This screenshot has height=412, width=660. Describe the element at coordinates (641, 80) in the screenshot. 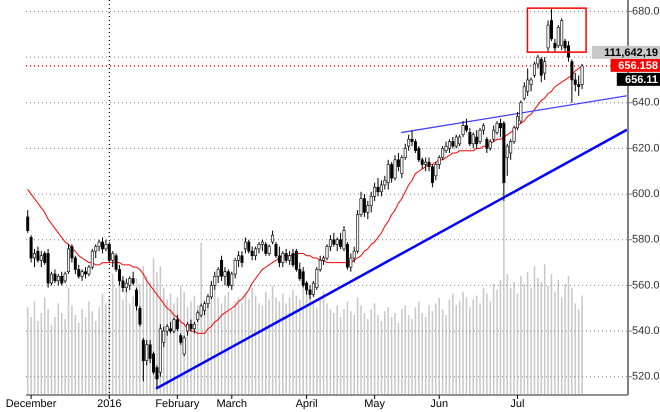

I see `annotation: 656.11` at that location.